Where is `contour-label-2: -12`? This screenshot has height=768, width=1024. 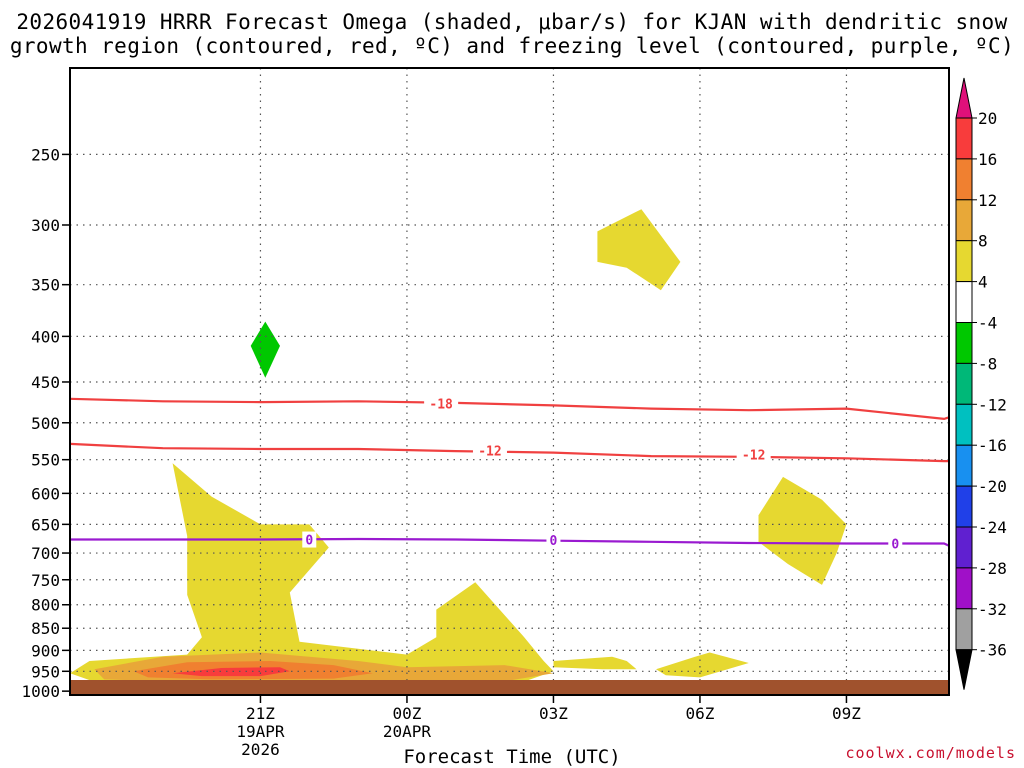
contour-label-2: -12 is located at coordinates (753, 456).